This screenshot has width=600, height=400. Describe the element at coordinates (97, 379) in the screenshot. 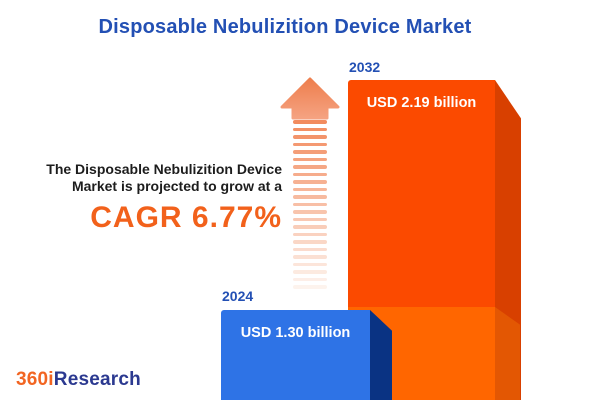

I see `logo-suffix: Research` at that location.